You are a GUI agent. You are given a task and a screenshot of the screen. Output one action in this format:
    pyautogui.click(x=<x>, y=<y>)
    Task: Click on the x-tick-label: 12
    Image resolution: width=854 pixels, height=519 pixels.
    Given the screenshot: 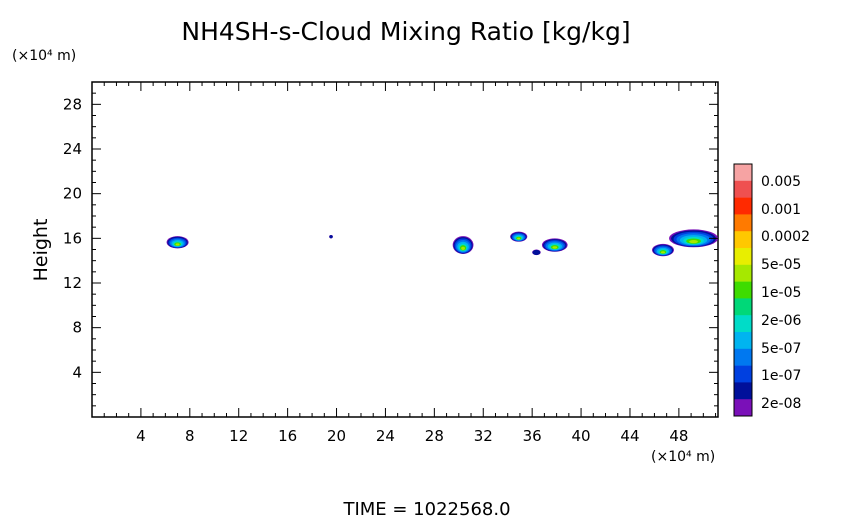 What is the action you would take?
    pyautogui.click(x=238, y=436)
    